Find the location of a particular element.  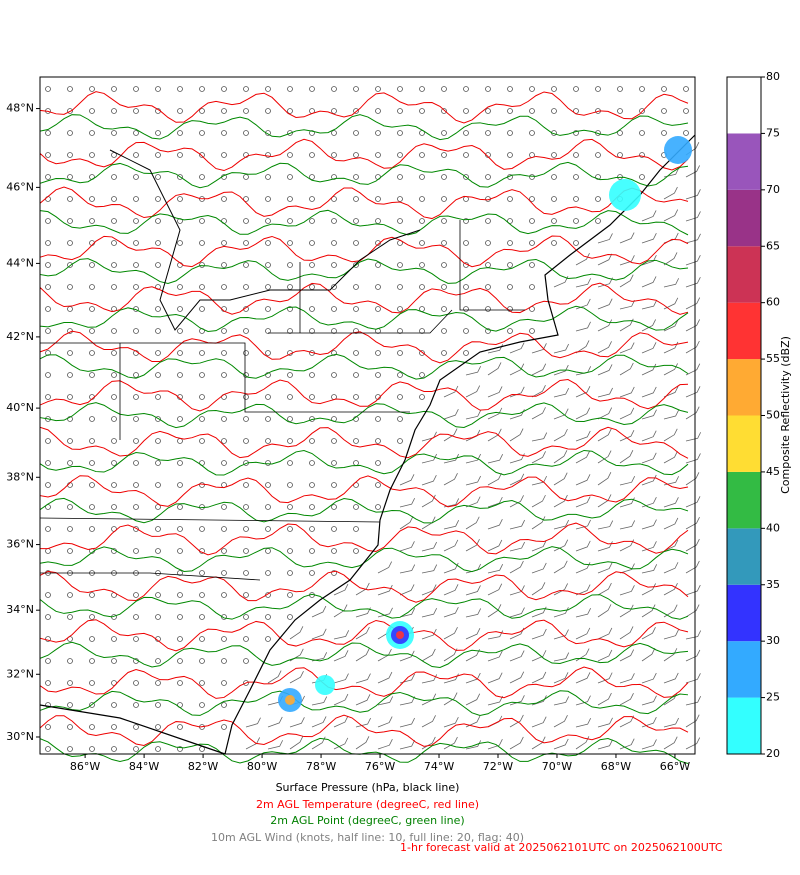

colorbar-tick-label: 60 is located at coordinates (773, 302).